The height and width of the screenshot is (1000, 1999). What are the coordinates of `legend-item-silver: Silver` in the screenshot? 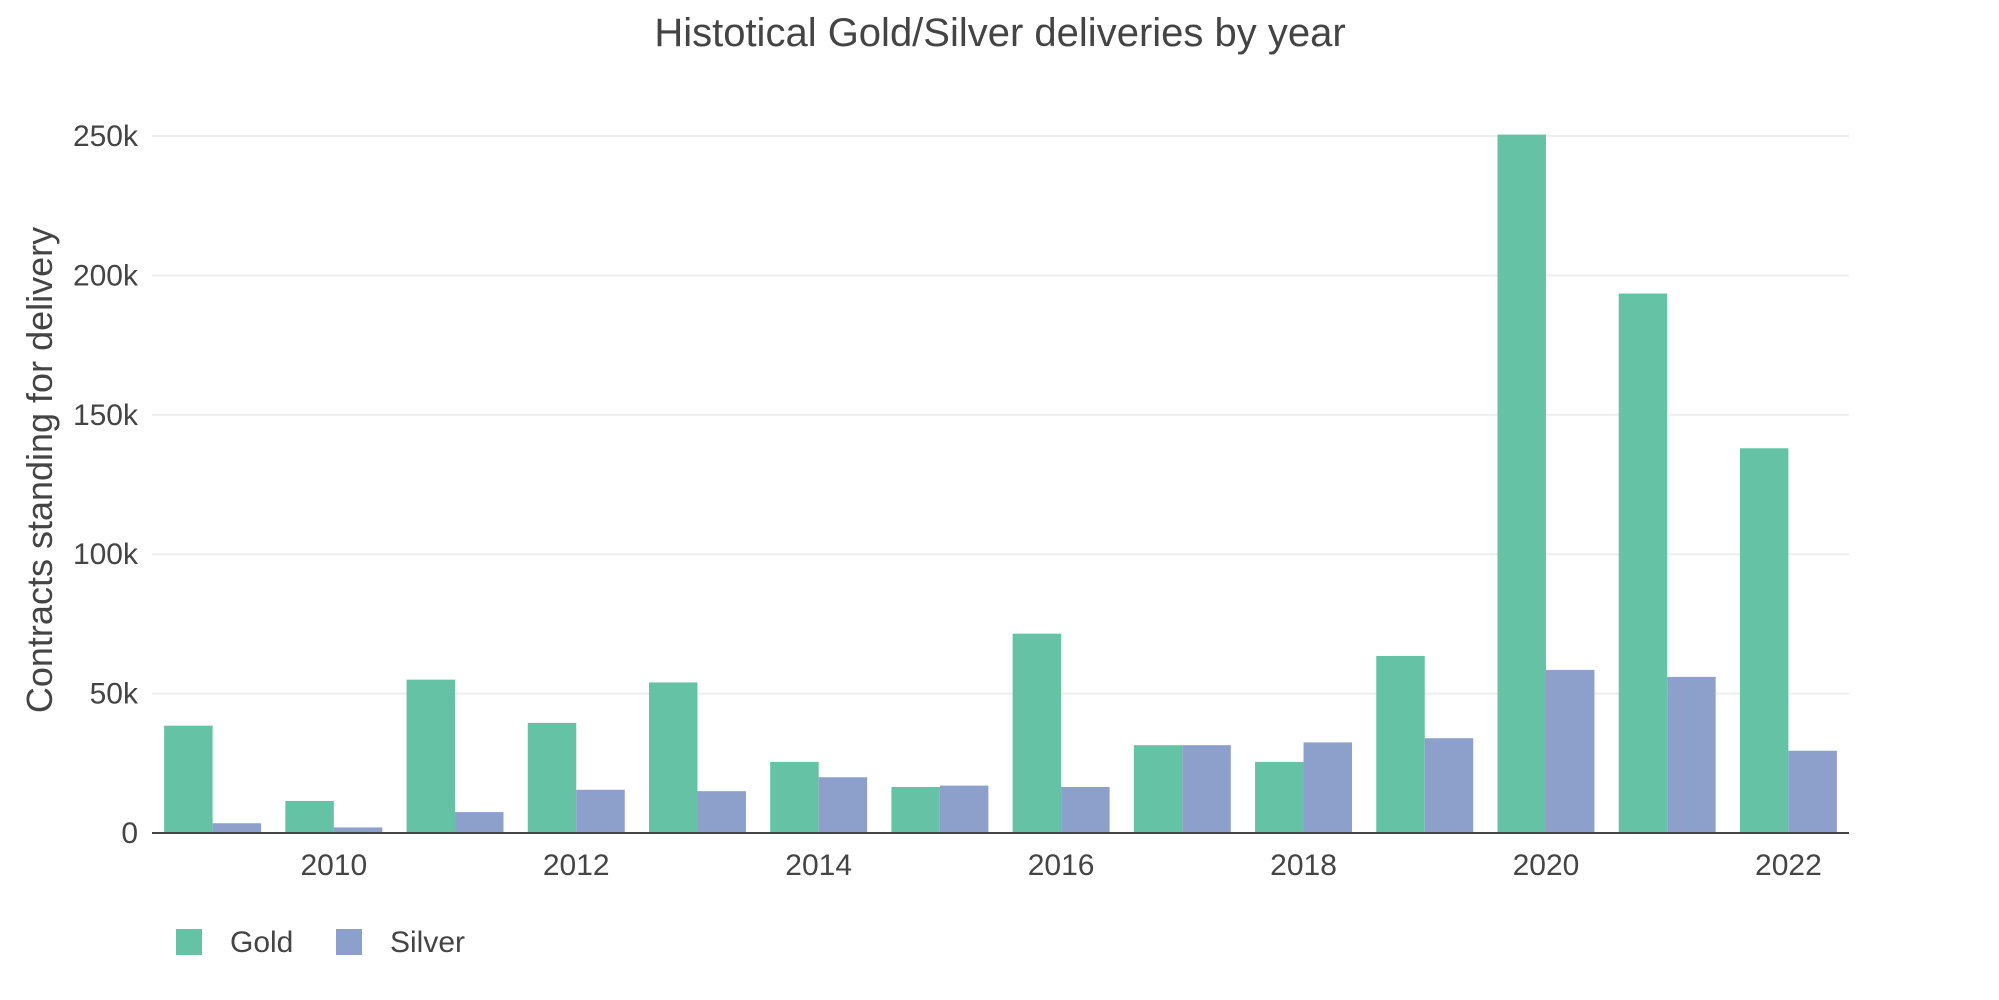 It's located at (400, 942).